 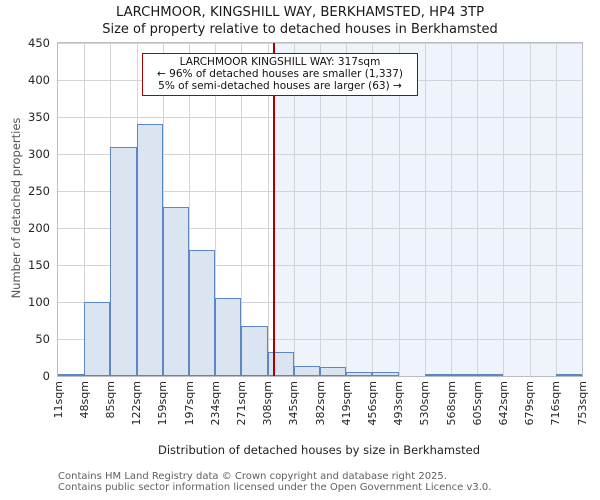 What do you see at coordinates (46, 376) in the screenshot?
I see `y-tick-label: 0` at bounding box center [46, 376].